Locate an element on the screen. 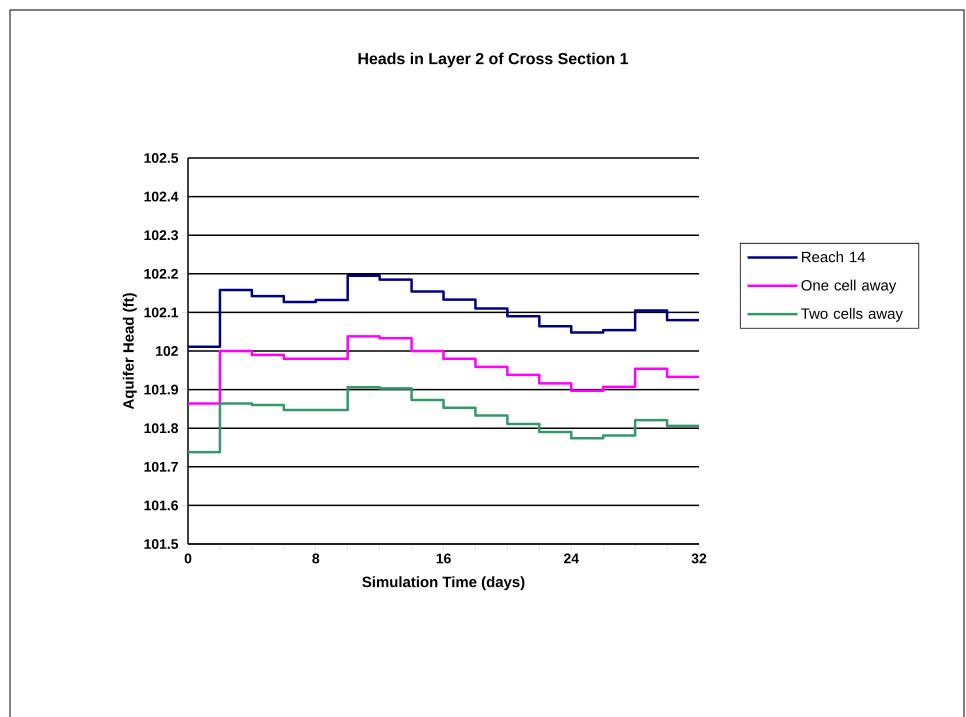 The image size is (966, 717). y-tick-label: 102.1 is located at coordinates (161, 312).